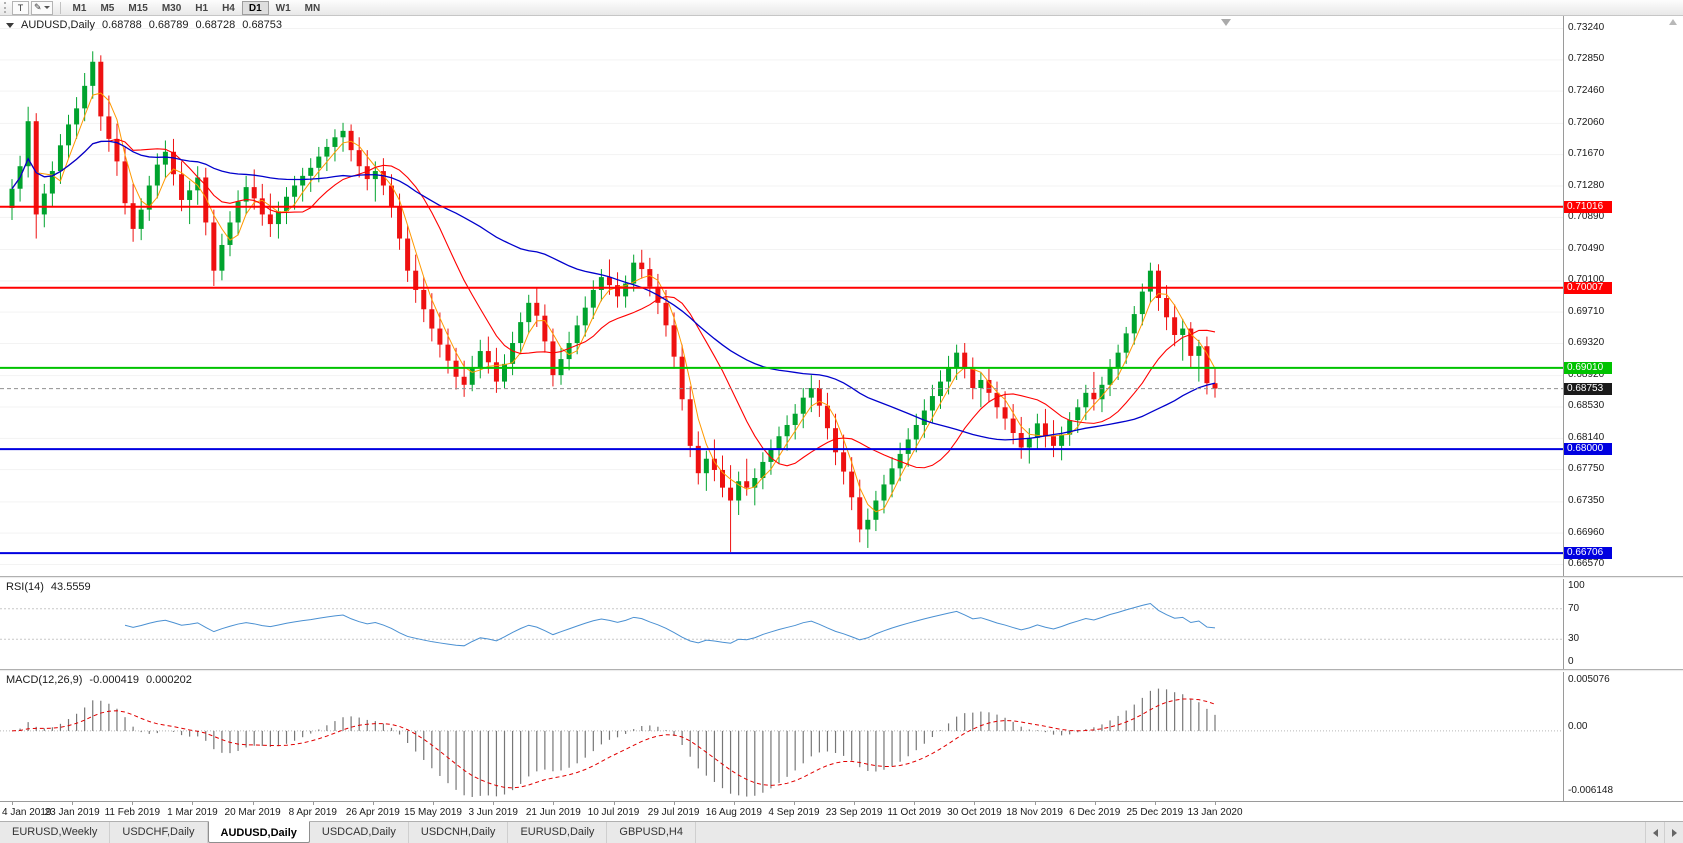 The height and width of the screenshot is (843, 1683). I want to click on timeframe-button-h4: H4, so click(228, 8).